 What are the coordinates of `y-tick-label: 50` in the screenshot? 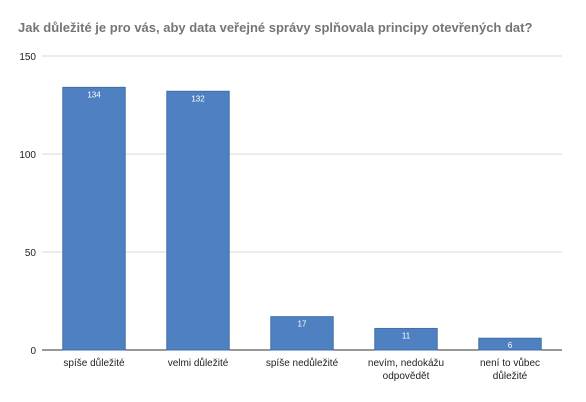 It's located at (31, 253).